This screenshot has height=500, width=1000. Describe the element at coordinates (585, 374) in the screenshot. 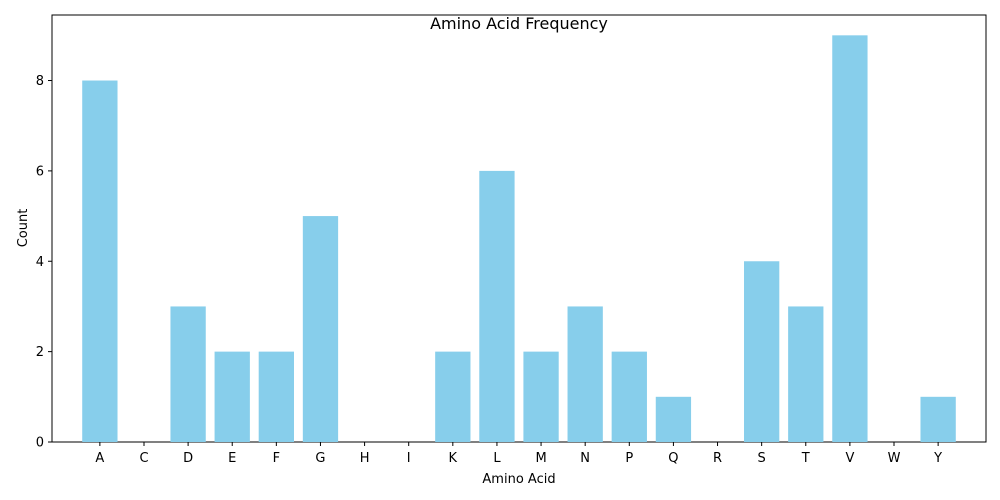

I see `bar-N` at that location.